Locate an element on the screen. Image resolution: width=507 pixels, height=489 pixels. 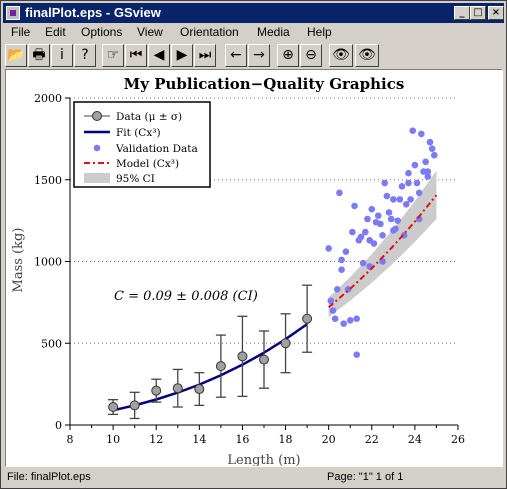
zoom-in-icon: ⊕ is located at coordinates (288, 55).